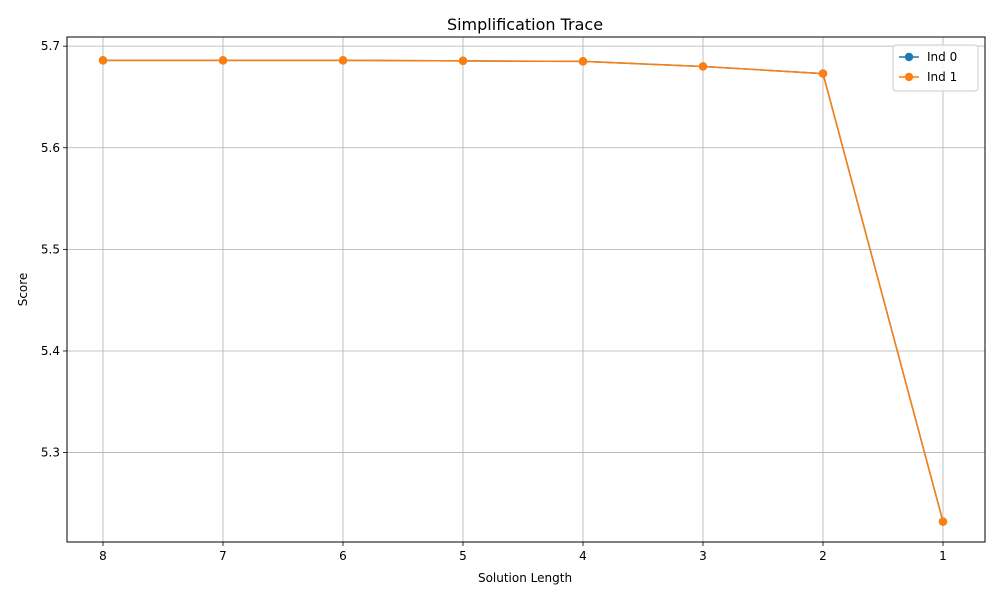 Image resolution: width=1000 pixels, height=600 pixels. Describe the element at coordinates (103, 556) in the screenshot. I see `x-tick-label: 8` at that location.